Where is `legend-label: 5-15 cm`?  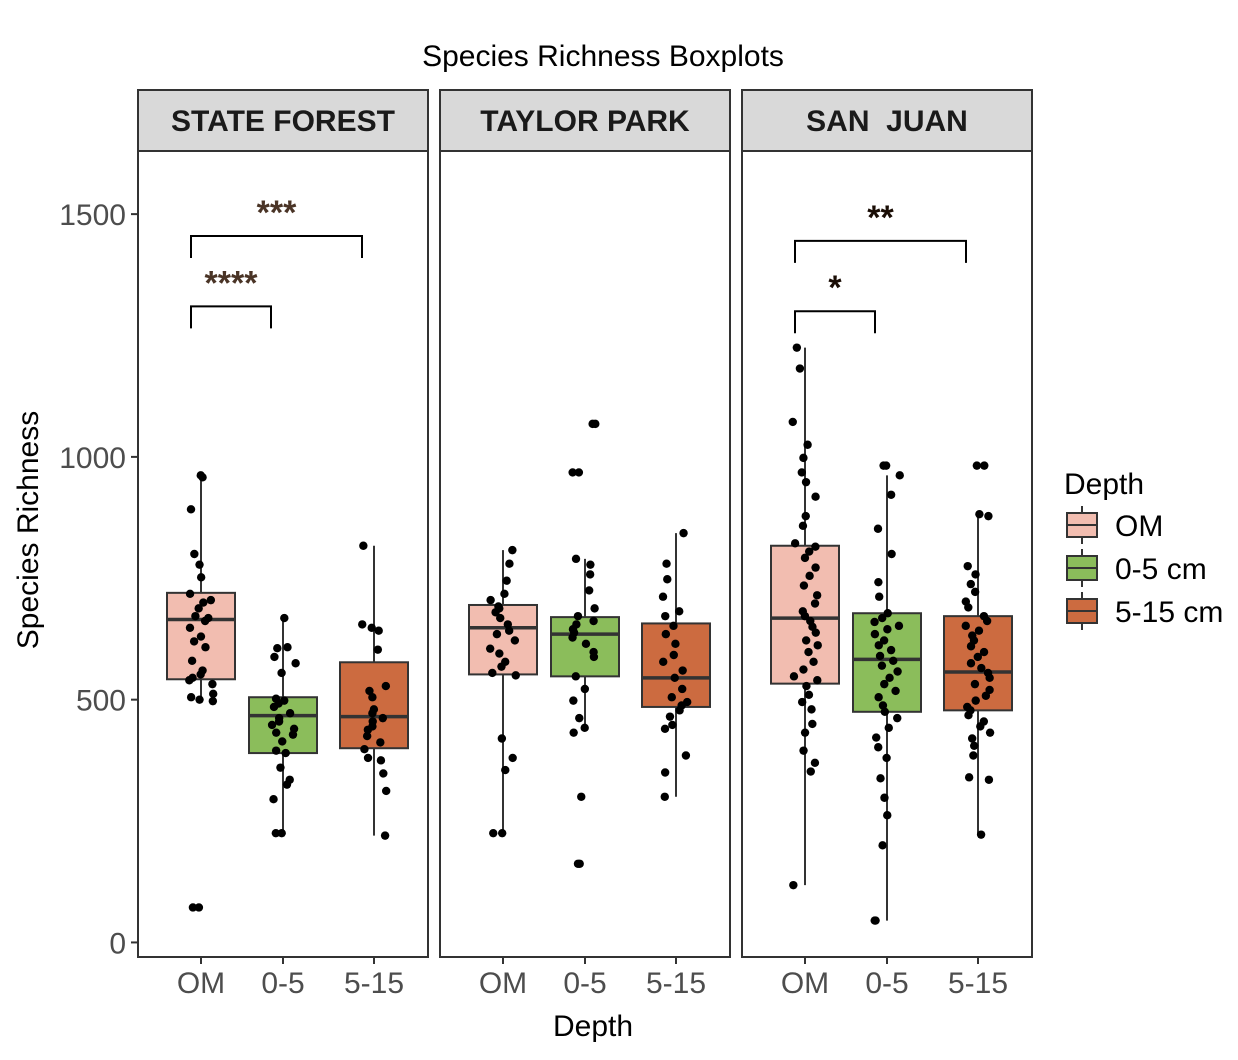 legend-label: 5-15 cm is located at coordinates (1169, 612).